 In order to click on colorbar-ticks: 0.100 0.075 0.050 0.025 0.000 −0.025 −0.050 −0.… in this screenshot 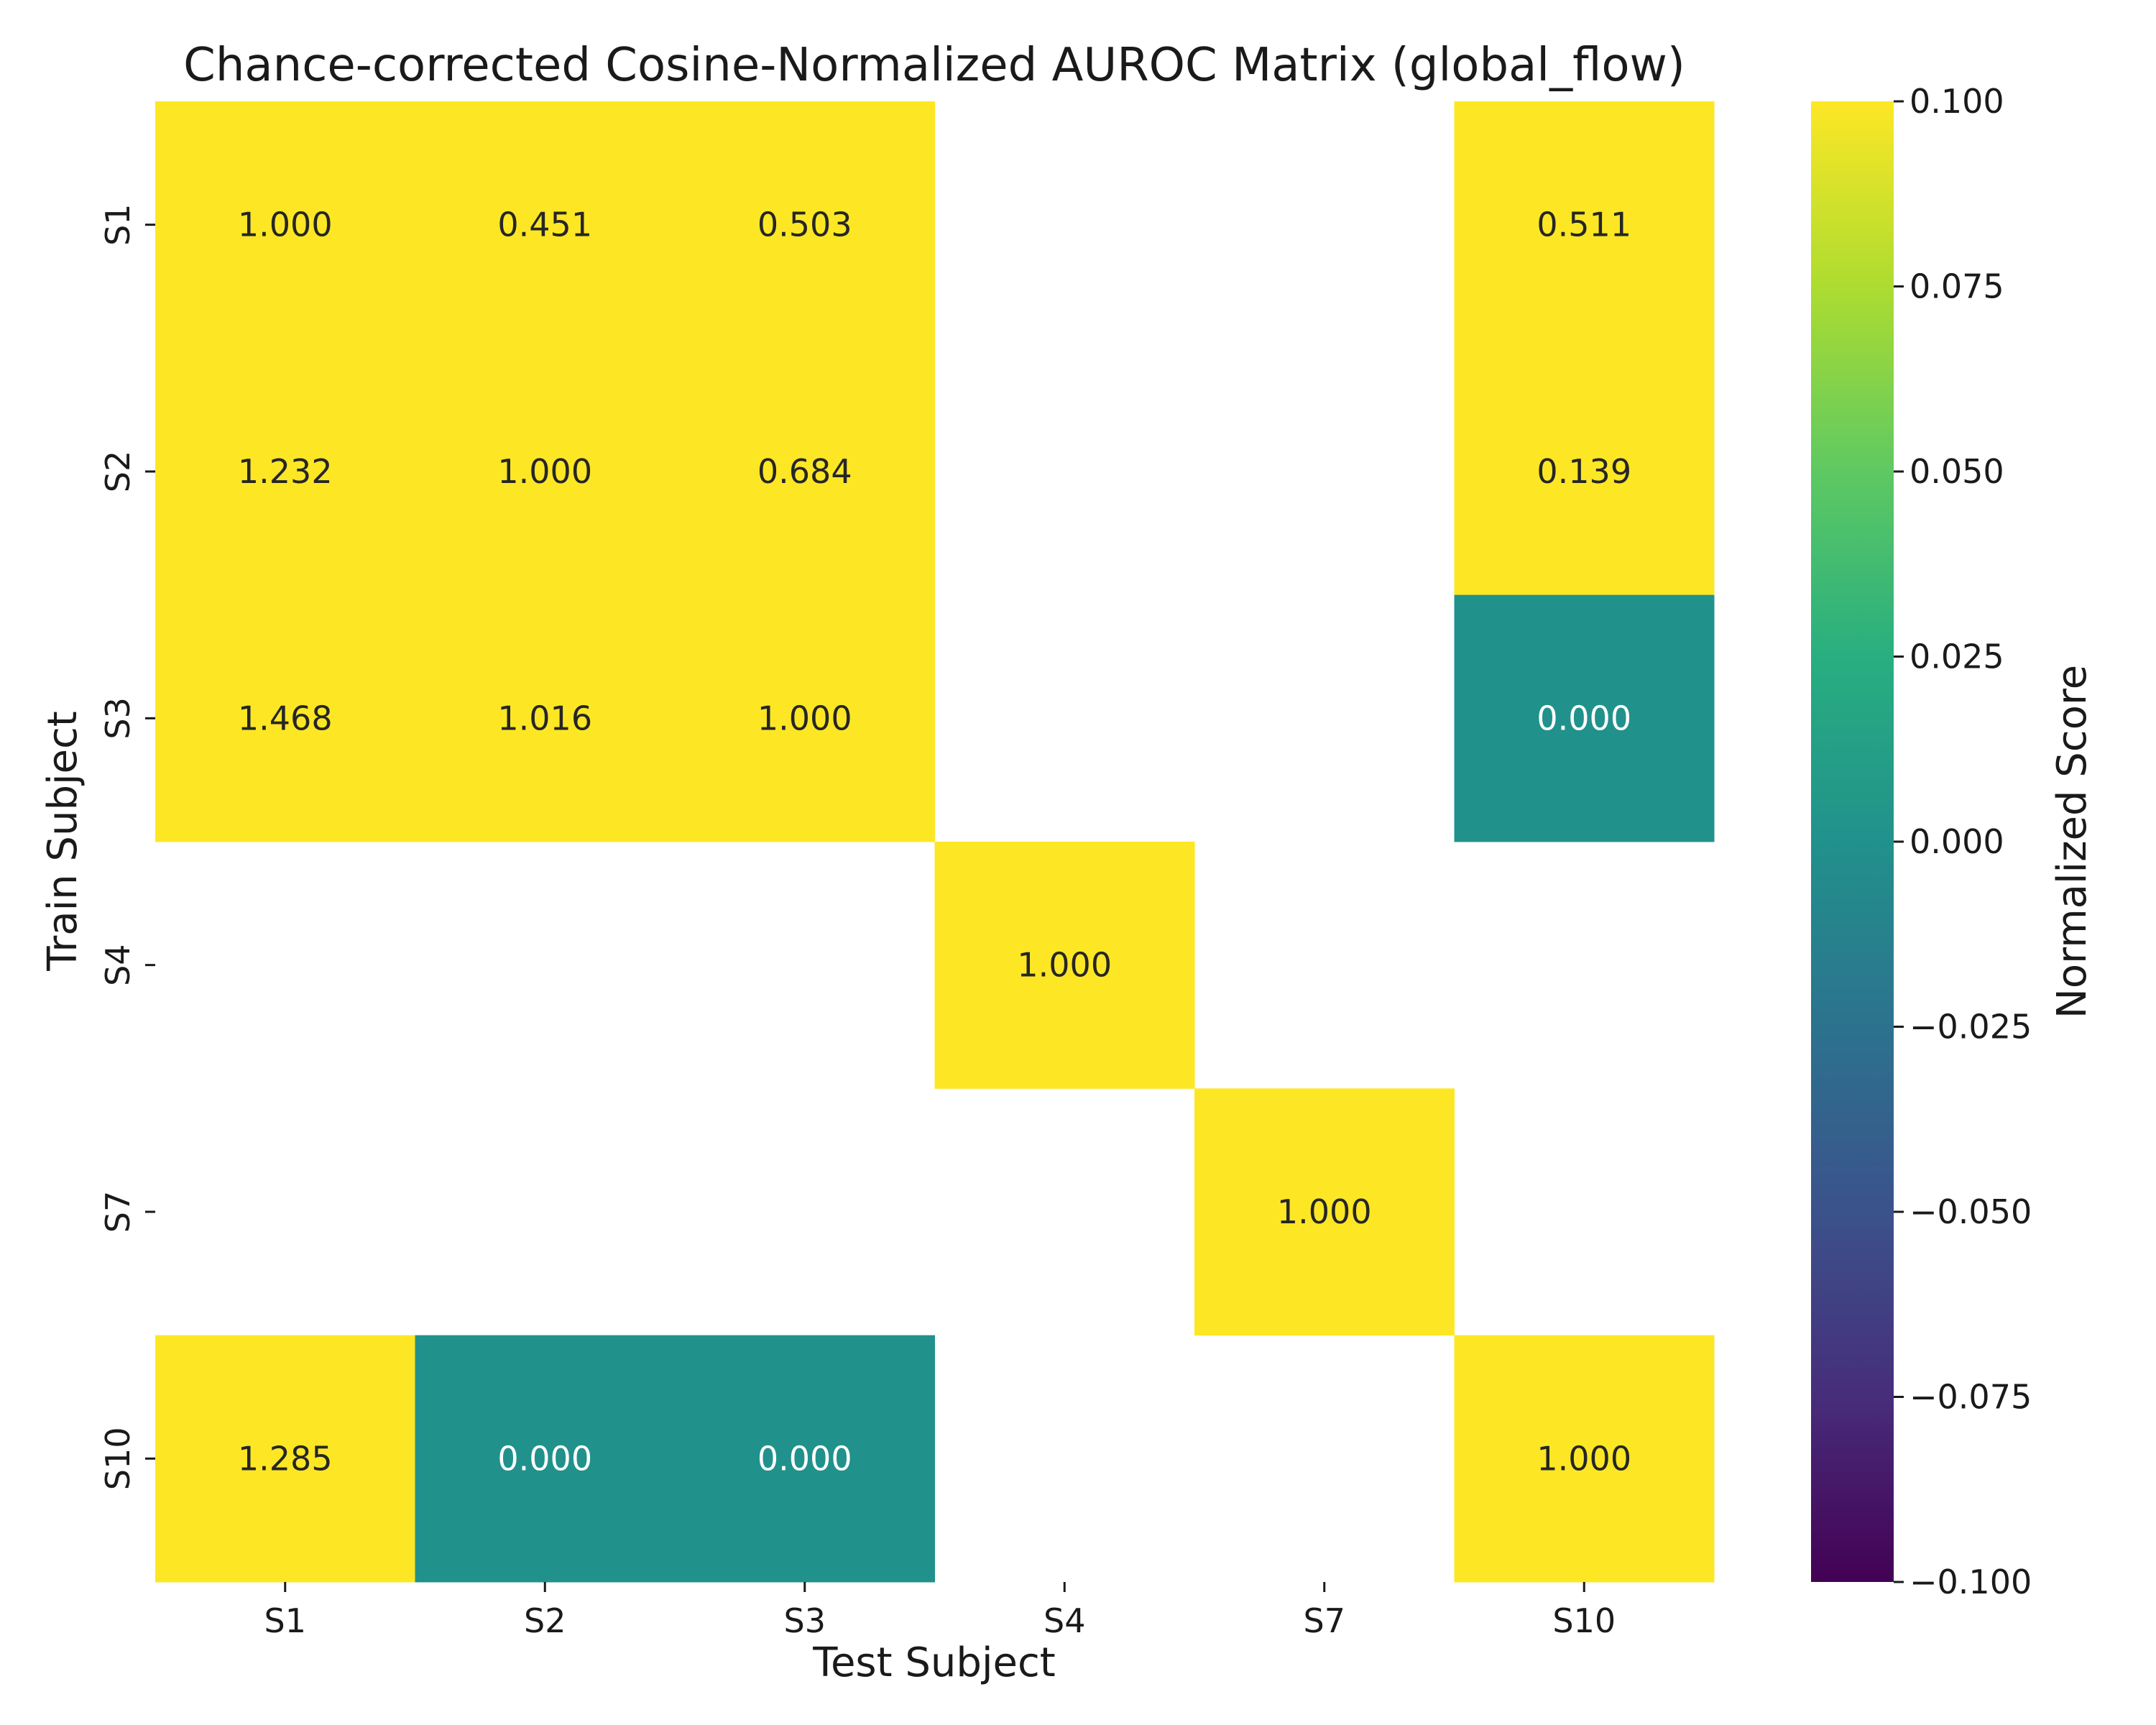, I will do `click(1963, 841)`.